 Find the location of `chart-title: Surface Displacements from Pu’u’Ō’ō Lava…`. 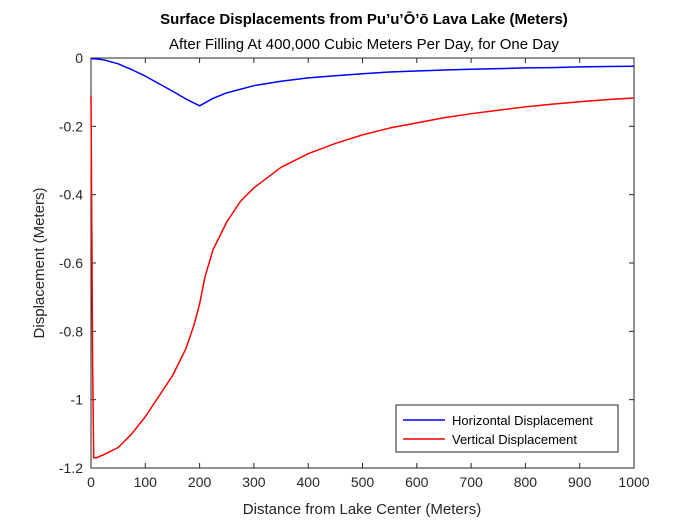

chart-title: Surface Displacements from Pu’u’Ō’ō Lava… is located at coordinates (364, 19).